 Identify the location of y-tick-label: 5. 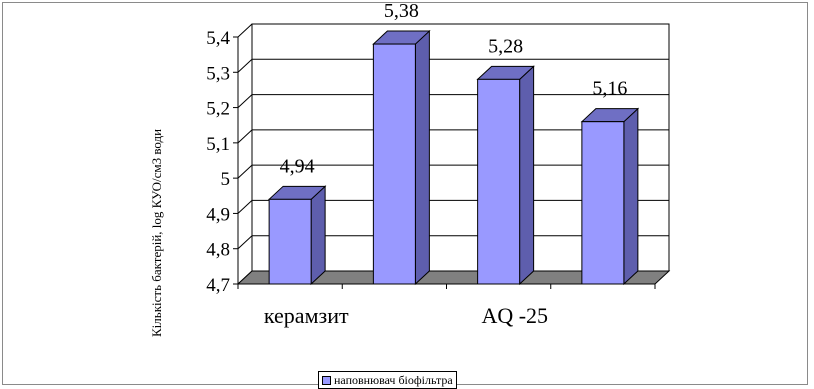
(226, 179).